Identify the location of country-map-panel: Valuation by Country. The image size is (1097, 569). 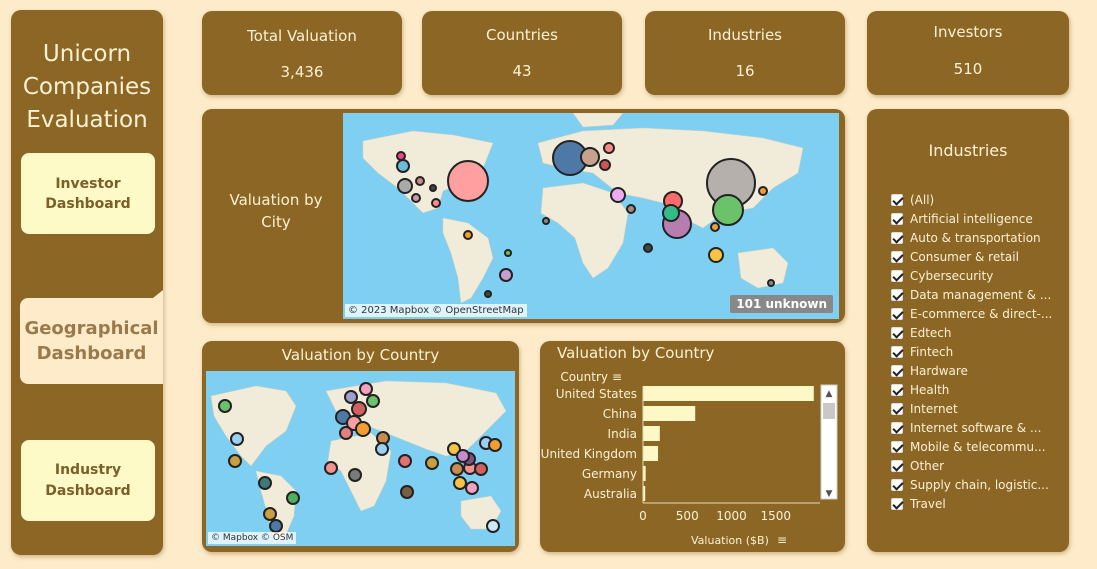
(360, 446).